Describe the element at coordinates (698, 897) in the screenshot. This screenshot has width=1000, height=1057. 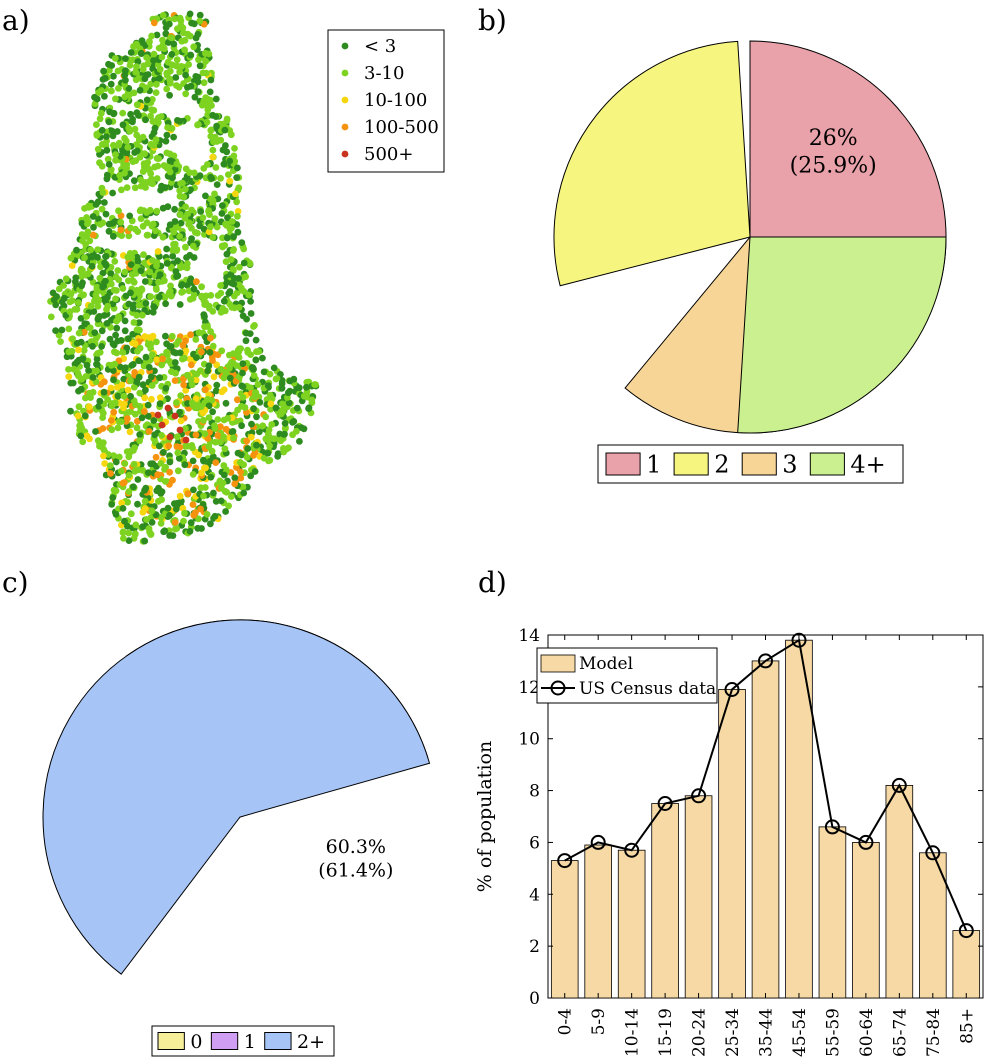
I see `bar` at that location.